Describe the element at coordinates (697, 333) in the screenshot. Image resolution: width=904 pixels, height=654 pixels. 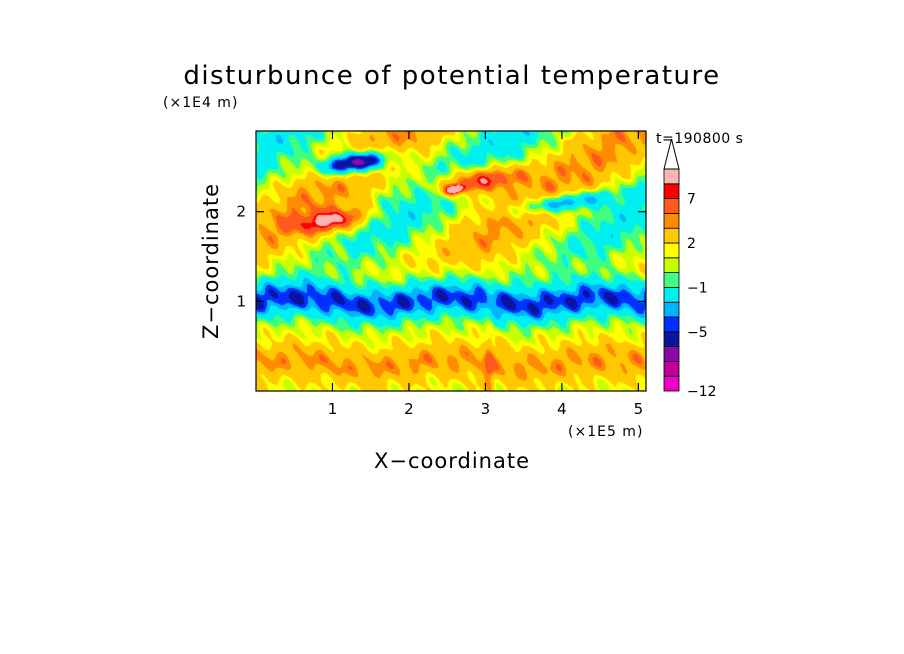
I see `colorbar-tick-label: −5` at that location.